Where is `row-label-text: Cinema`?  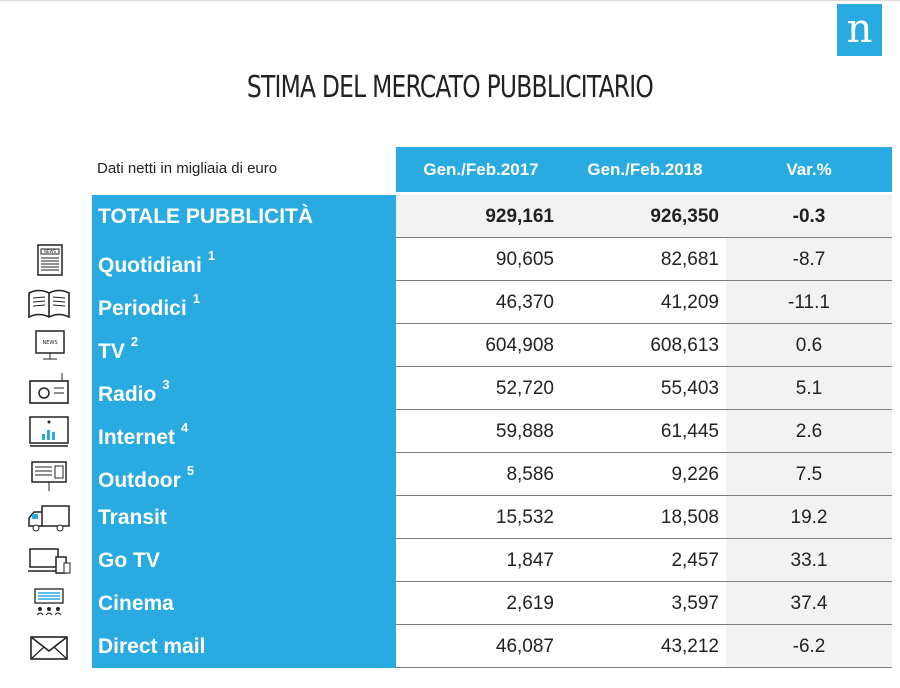
row-label-text: Cinema is located at coordinates (136, 603).